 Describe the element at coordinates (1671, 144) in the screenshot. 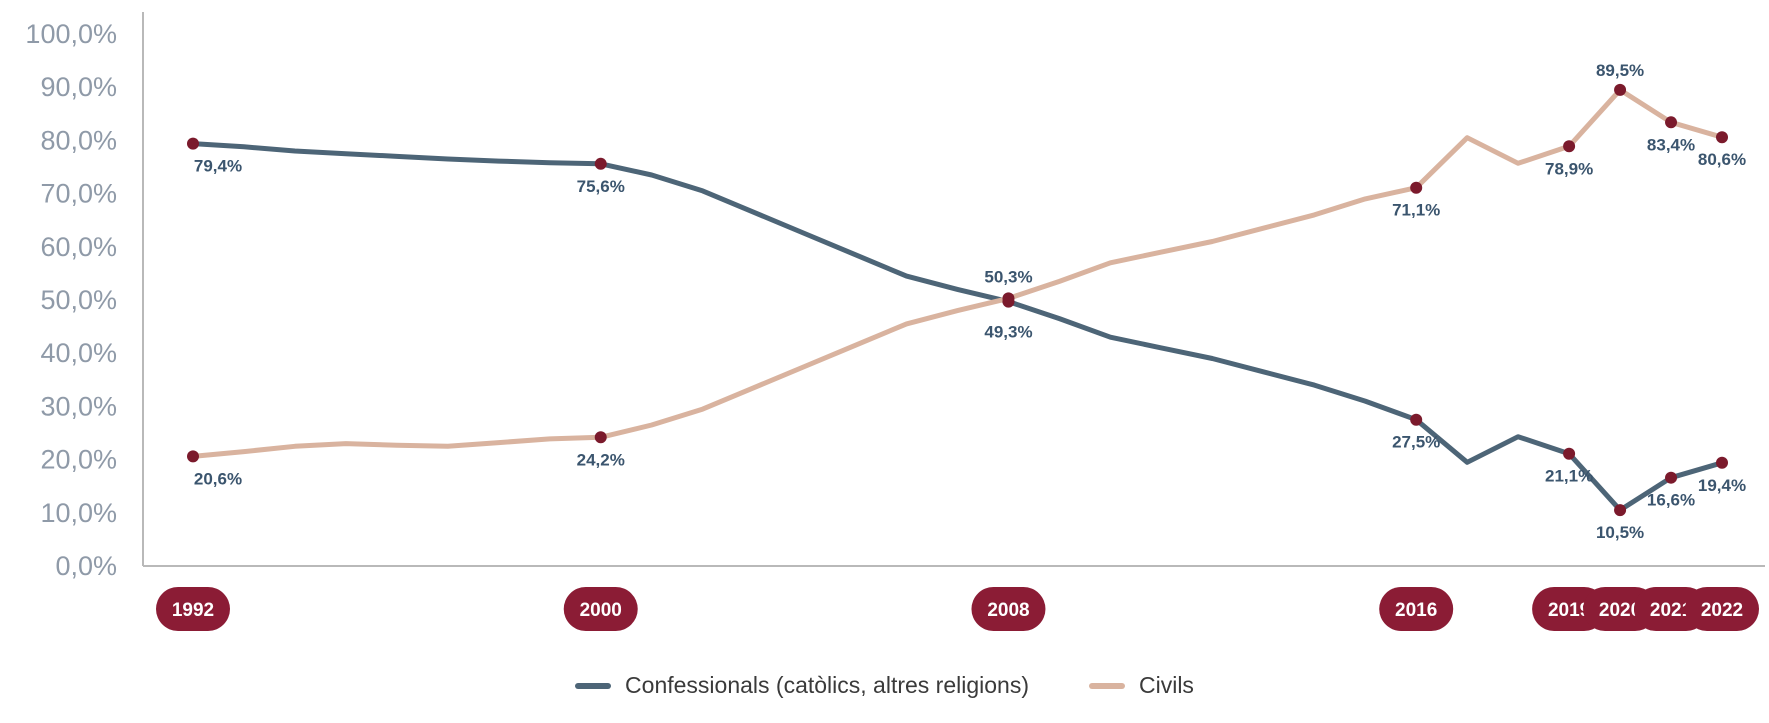

I see `data-label: 83,4%` at that location.